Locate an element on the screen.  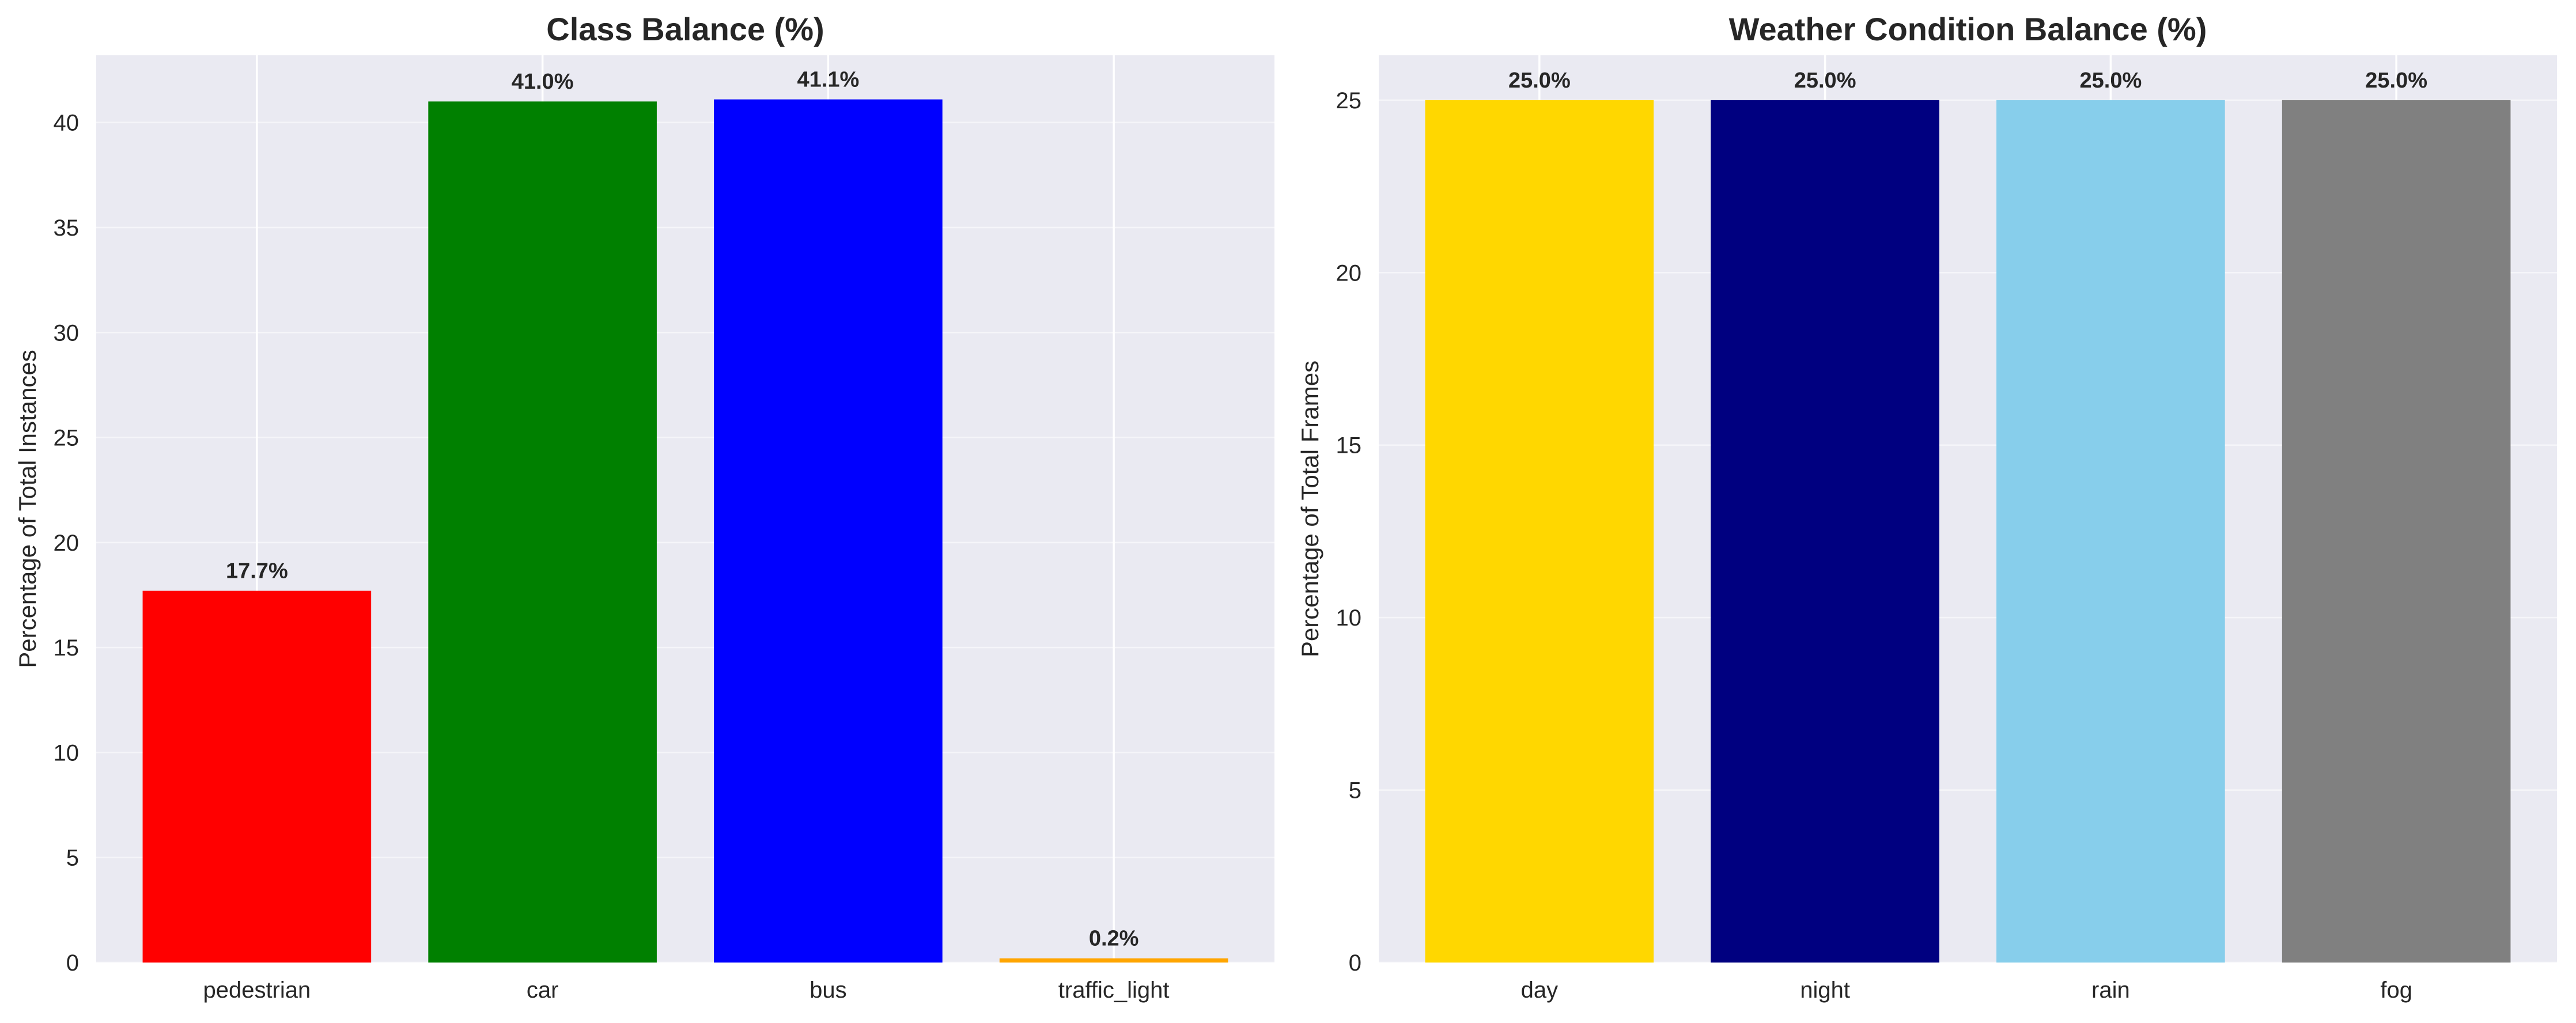
x-tick-label: rain is located at coordinates (2110, 990).